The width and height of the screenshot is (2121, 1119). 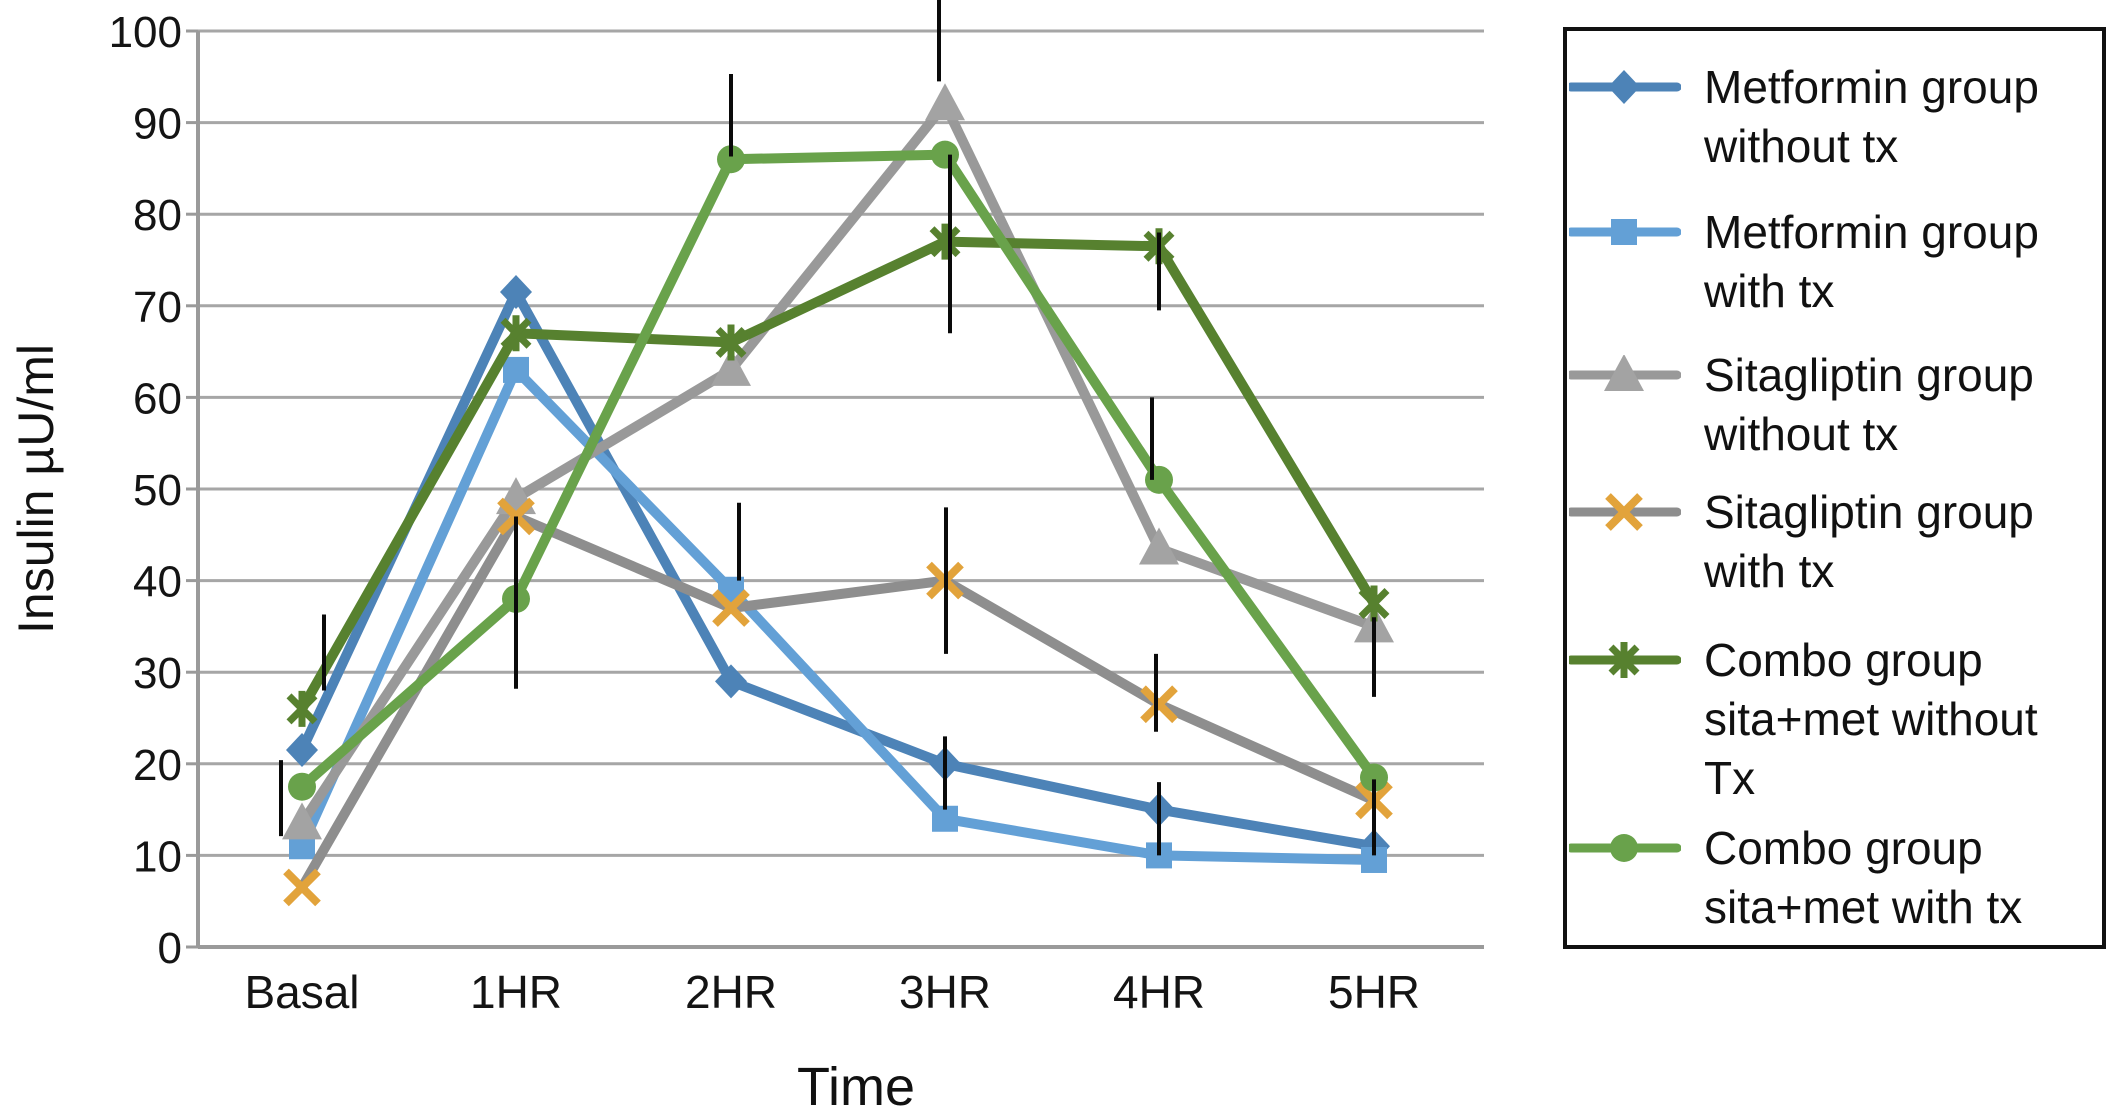 I want to click on triangle-marker-icon, so click(x=1625, y=373).